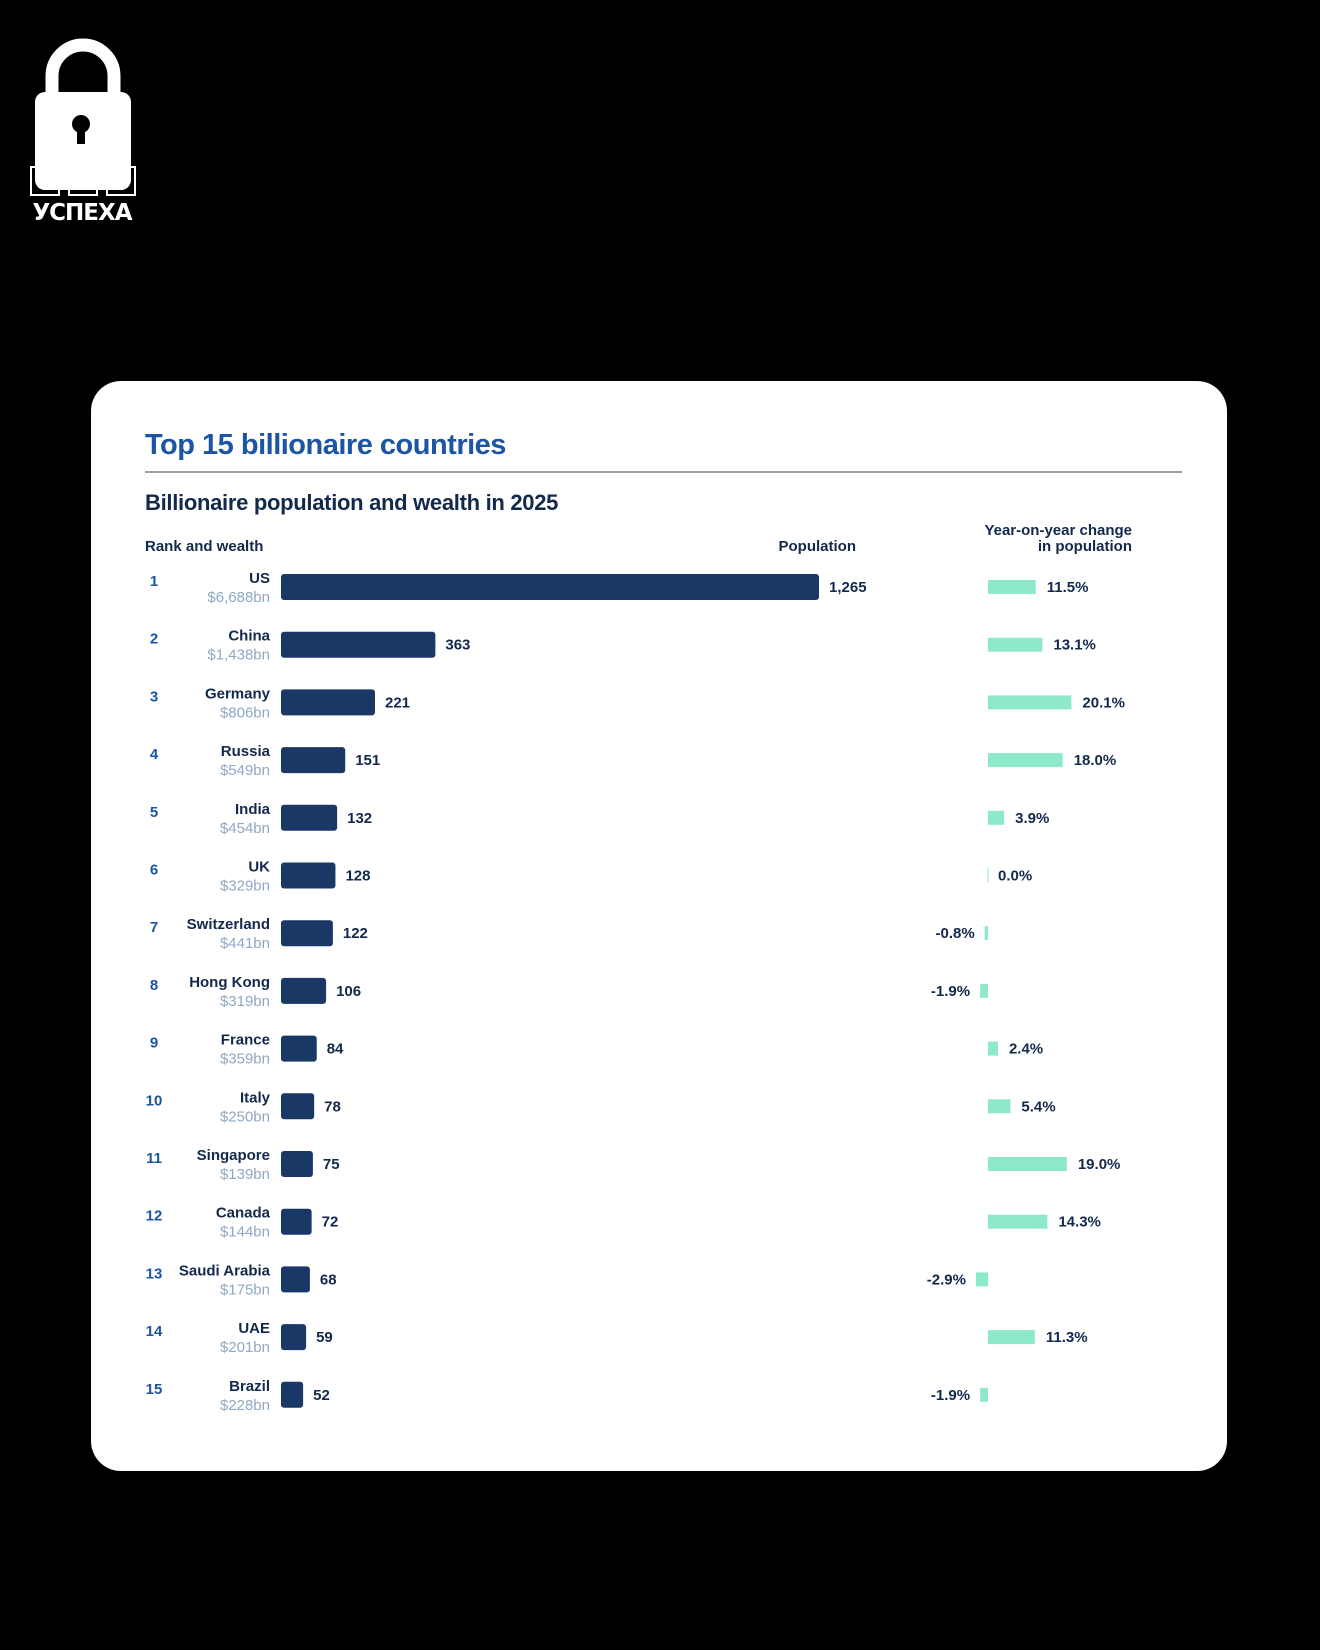  Describe the element at coordinates (848, 587) in the screenshot. I see `population-value: 1,265` at that location.